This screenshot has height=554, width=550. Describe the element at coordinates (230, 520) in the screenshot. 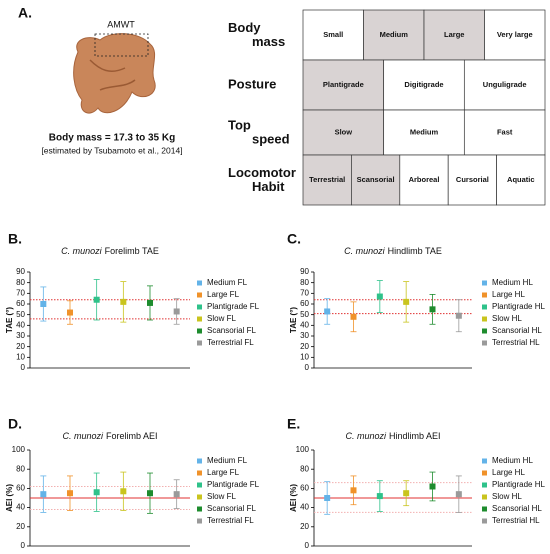

I see `legend-label: Terrestrial FL` at that location.